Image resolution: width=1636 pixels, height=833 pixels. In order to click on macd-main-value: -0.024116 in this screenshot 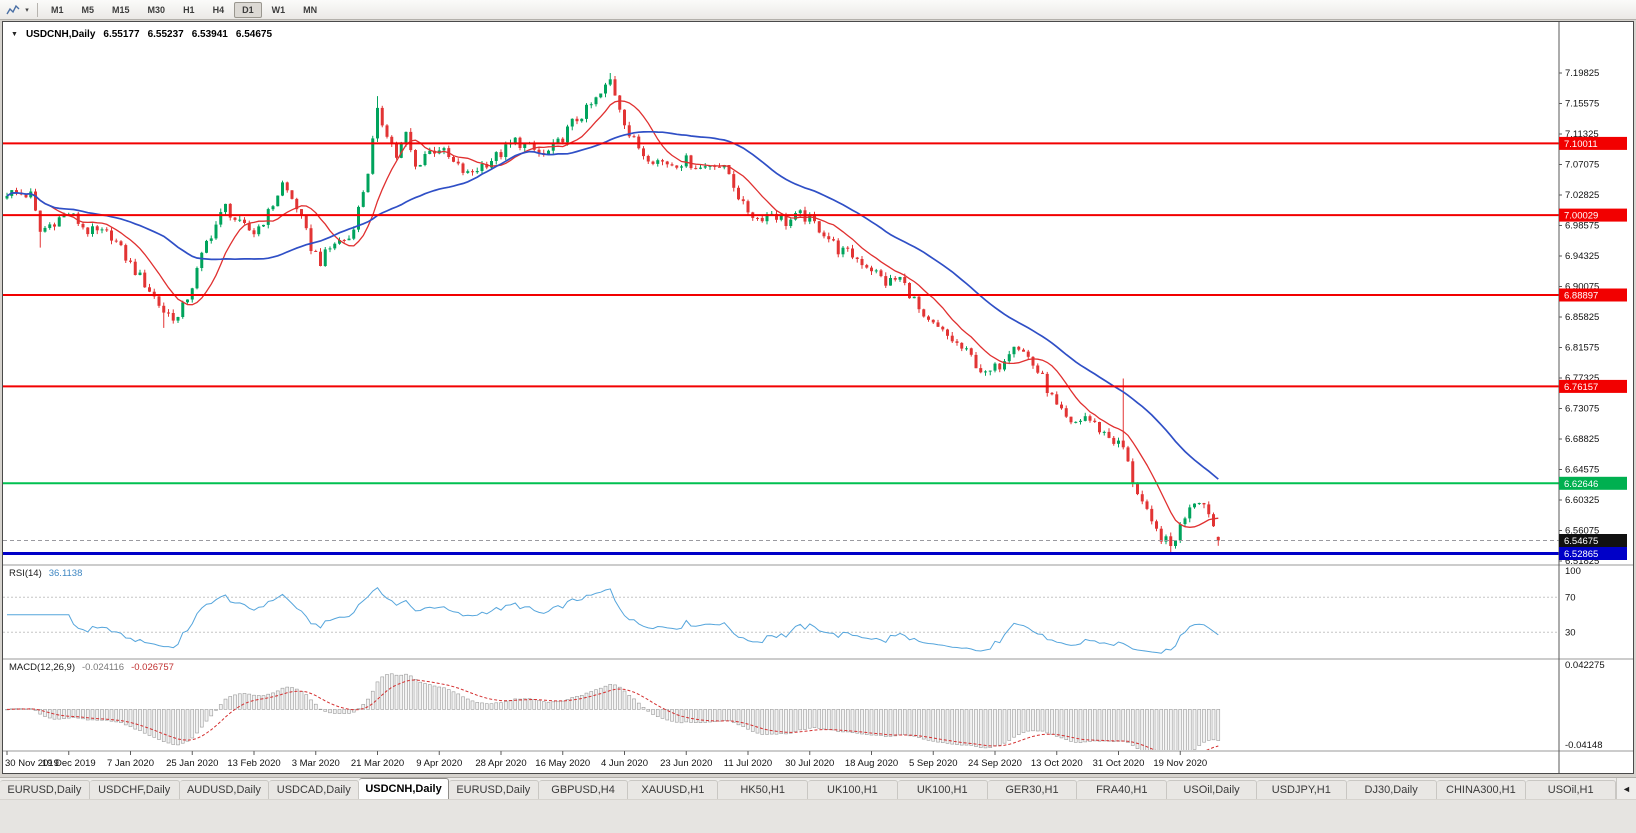, I will do `click(103, 667)`.